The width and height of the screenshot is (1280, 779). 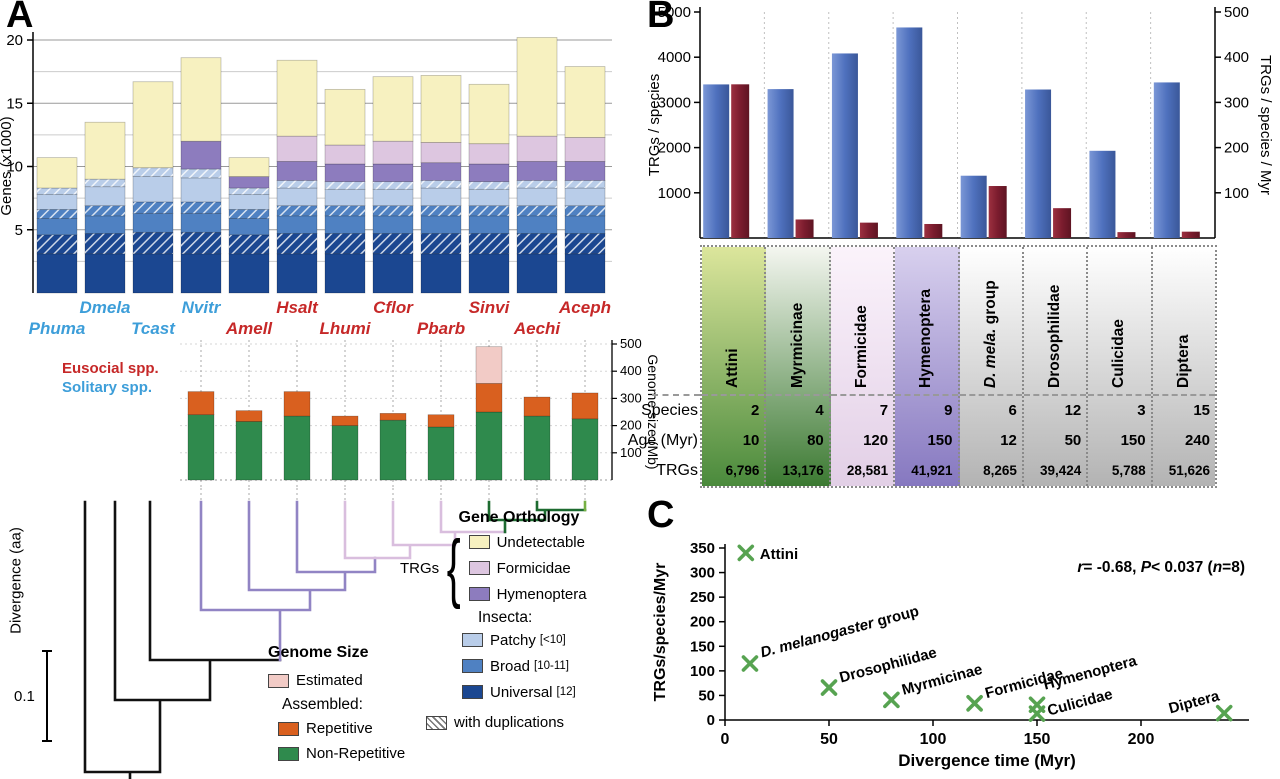 I want to click on species-count: 6, so click(x=1012, y=410).